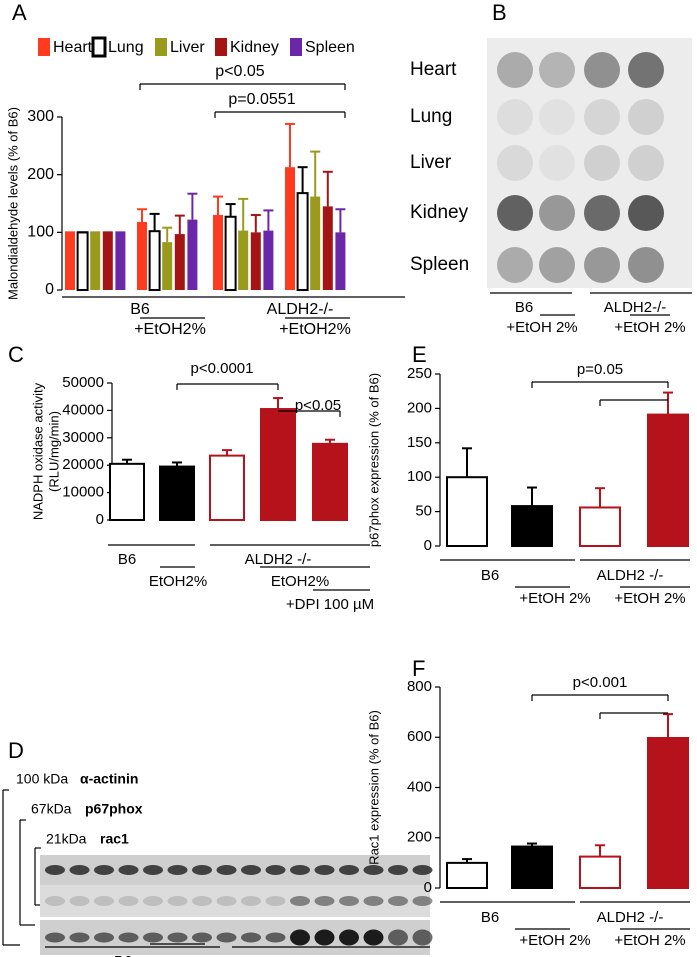 The width and height of the screenshot is (697, 957). Describe the element at coordinates (419, 736) in the screenshot. I see `y-tick-label: 600` at that location.